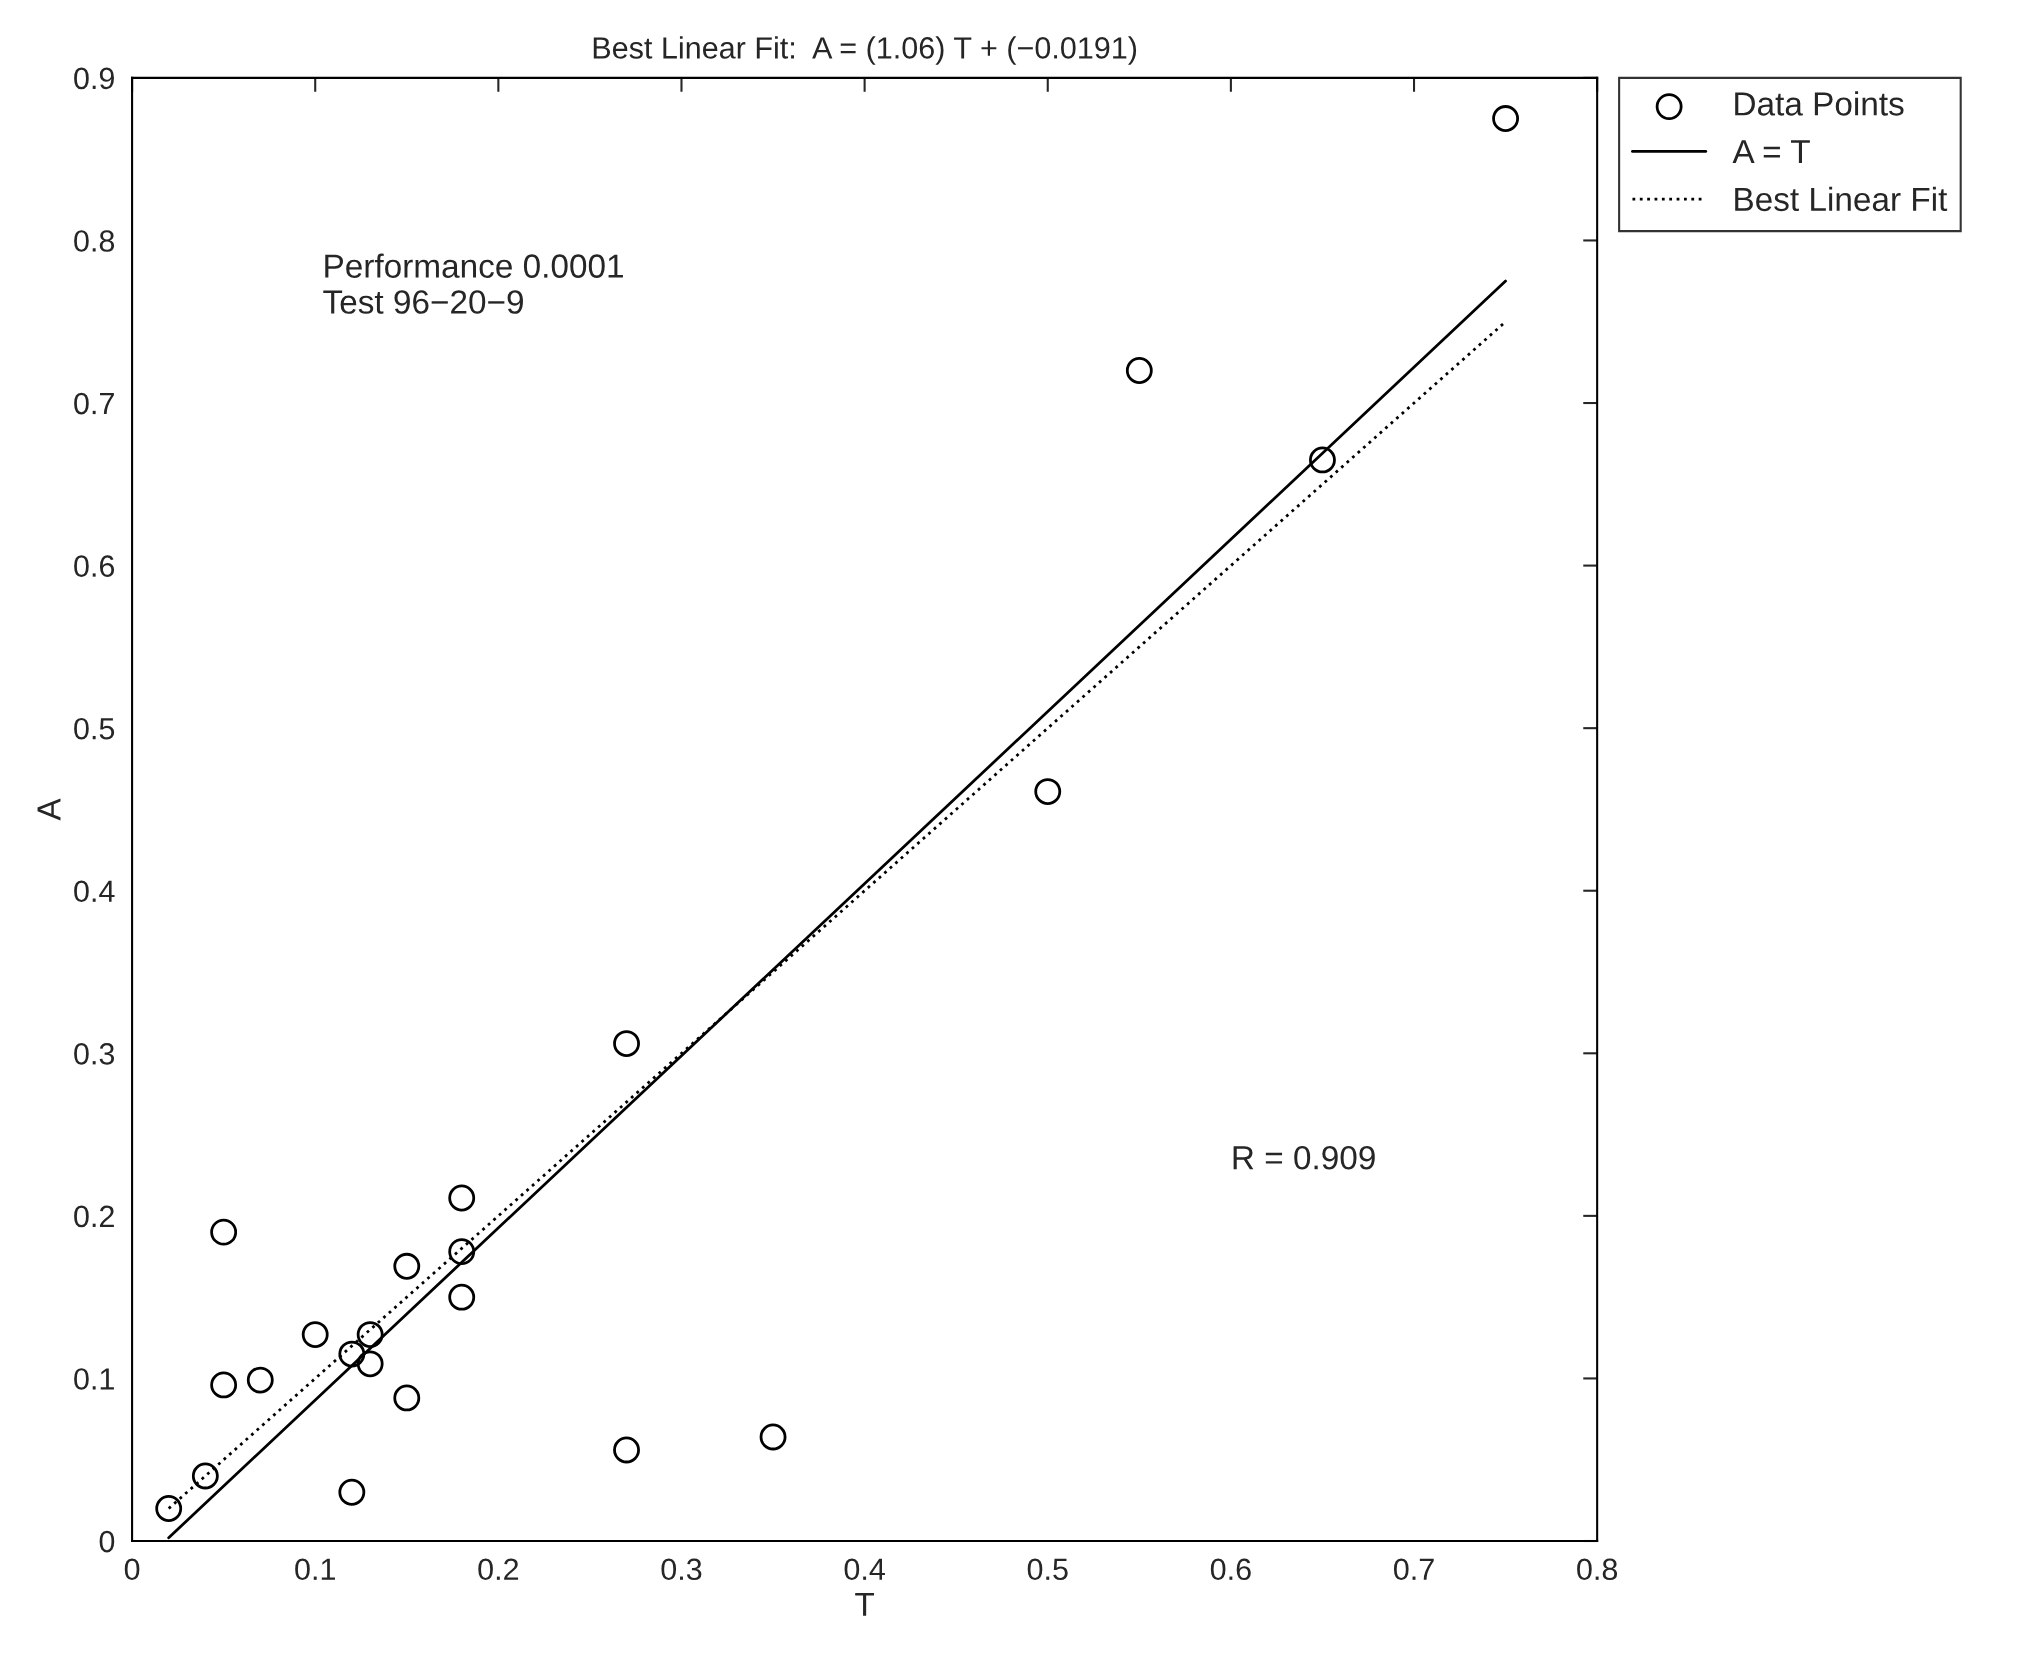 The image size is (2032, 1657). Describe the element at coordinates (865, 1604) in the screenshot. I see `x-axis-title: T` at that location.